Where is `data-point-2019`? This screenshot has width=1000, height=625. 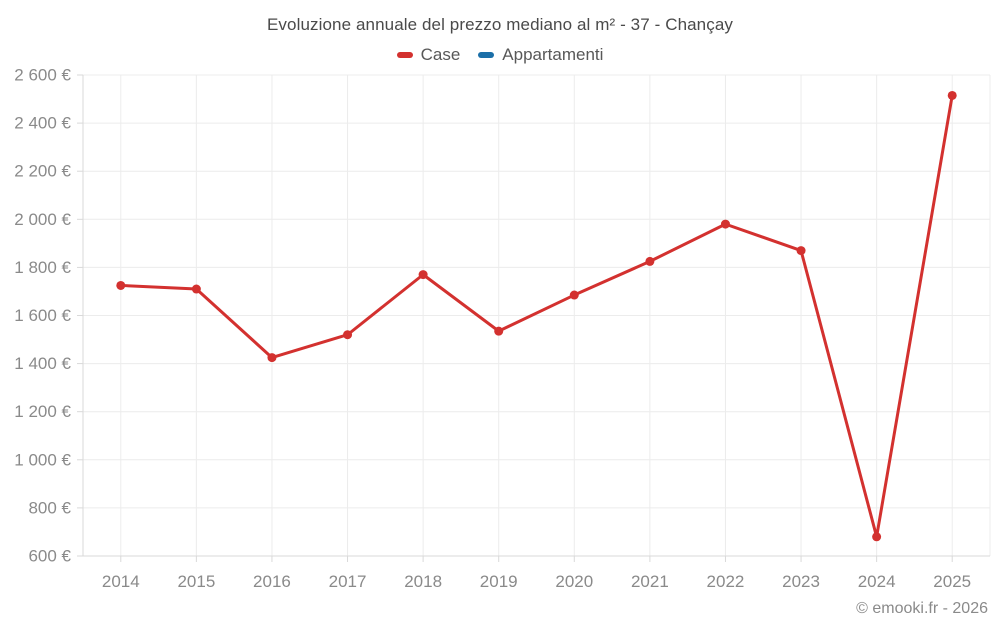 data-point-2019 is located at coordinates (499, 331).